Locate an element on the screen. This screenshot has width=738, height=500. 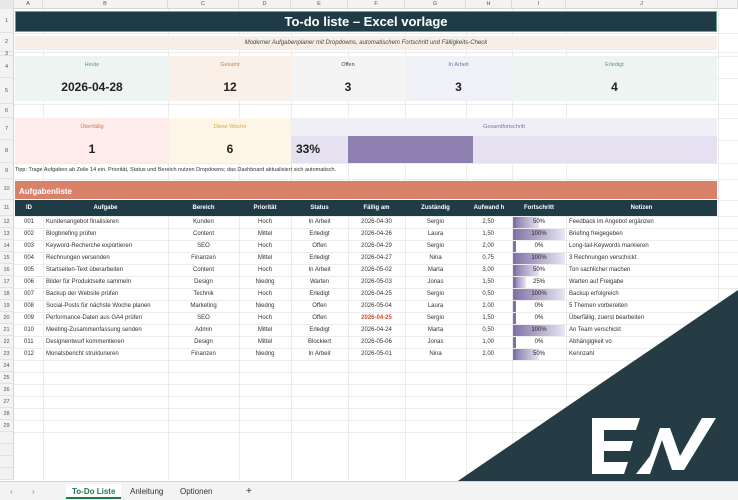
cell-area: Finanzen is located at coordinates (203, 354).